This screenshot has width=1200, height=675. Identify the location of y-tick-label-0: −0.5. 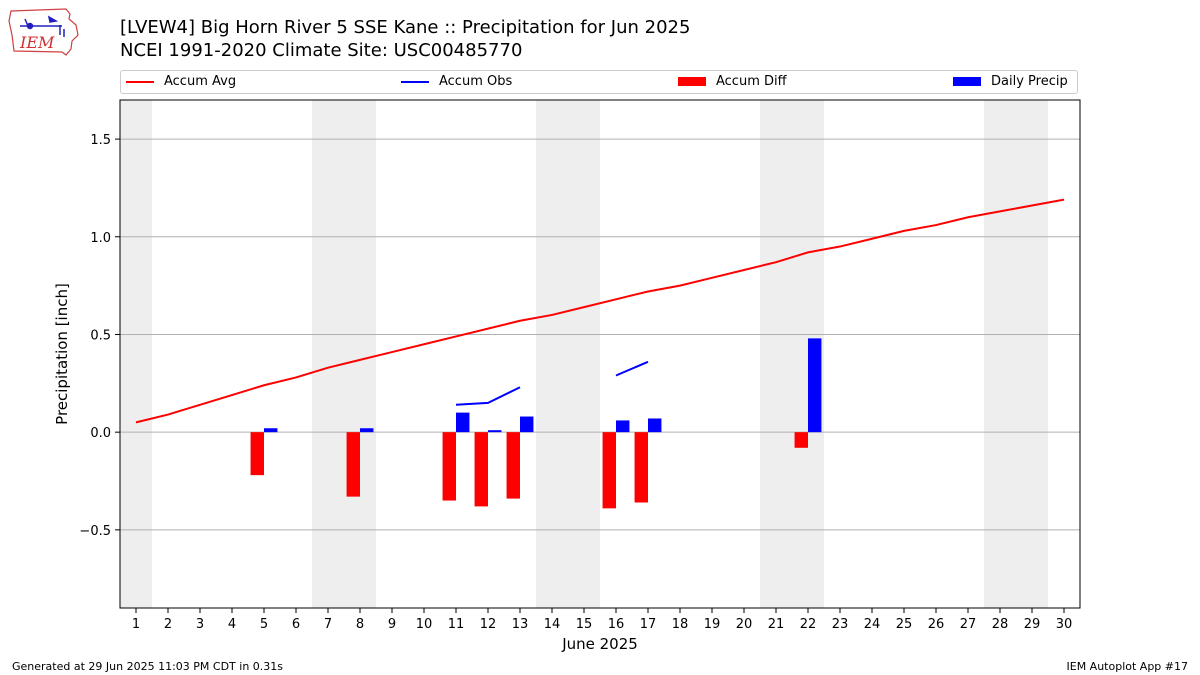
(95, 531).